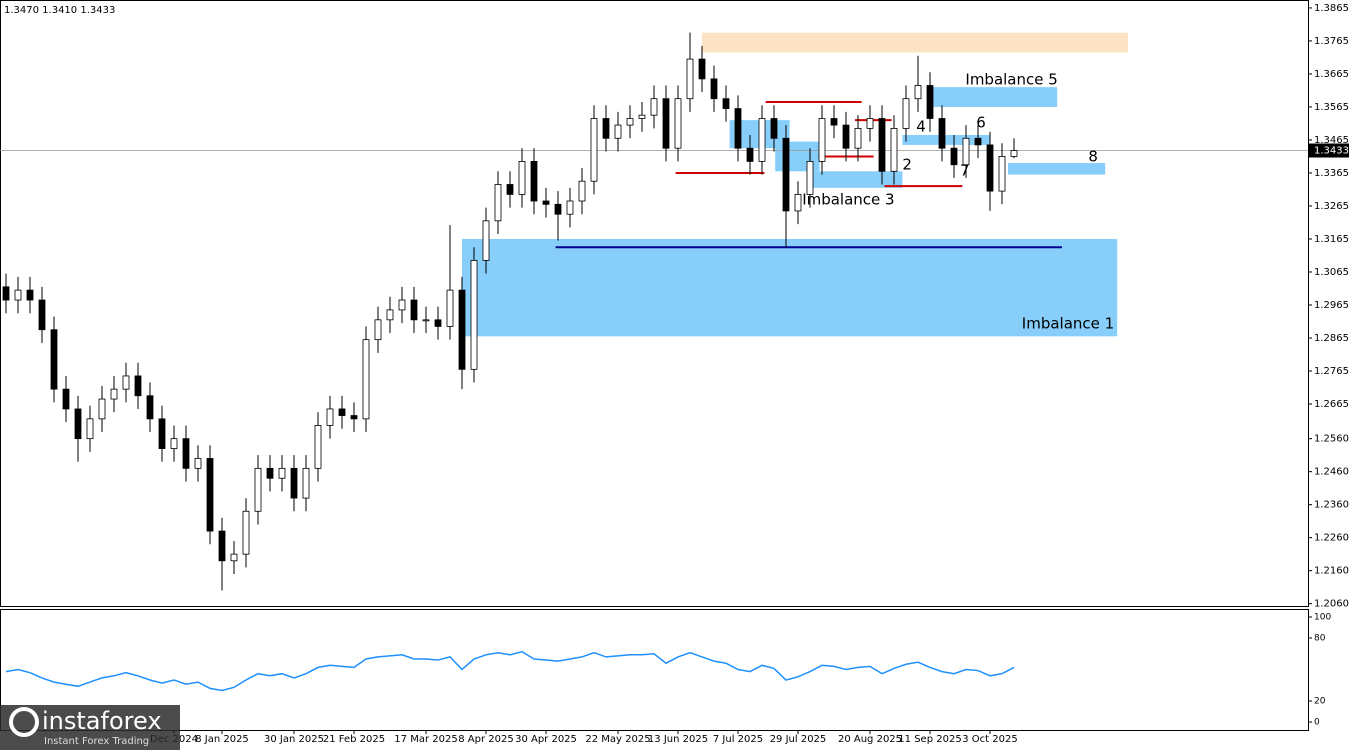 The height and width of the screenshot is (750, 1350). I want to click on y-tick-label: 1.3165, so click(1331, 239).